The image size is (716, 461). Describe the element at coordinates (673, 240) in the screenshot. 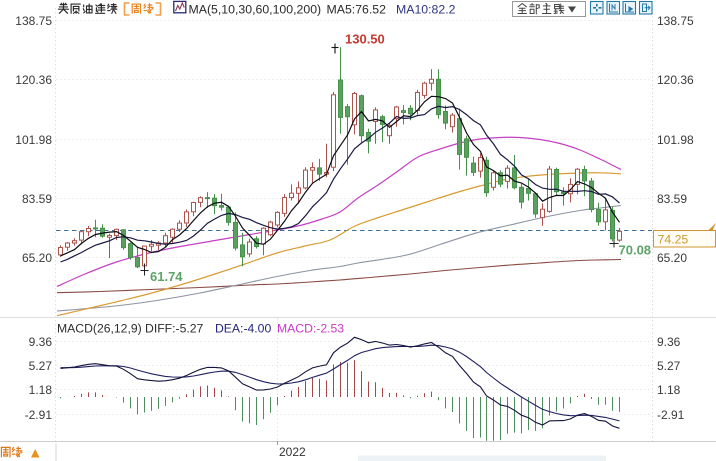

I see `svg-text: 74.25` at that location.